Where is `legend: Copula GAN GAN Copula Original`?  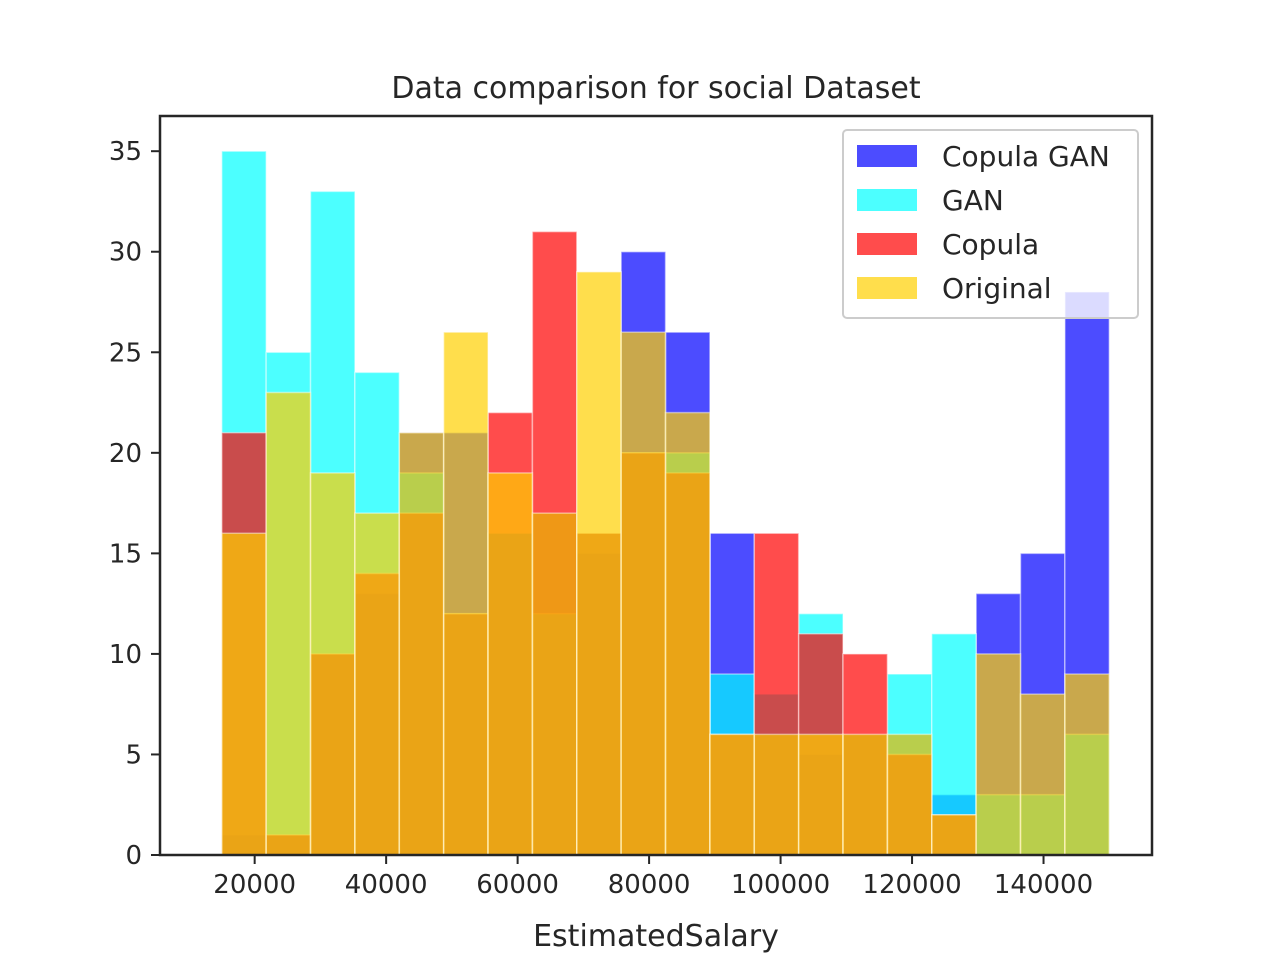 legend: Copula GAN GAN Copula Original is located at coordinates (990, 224).